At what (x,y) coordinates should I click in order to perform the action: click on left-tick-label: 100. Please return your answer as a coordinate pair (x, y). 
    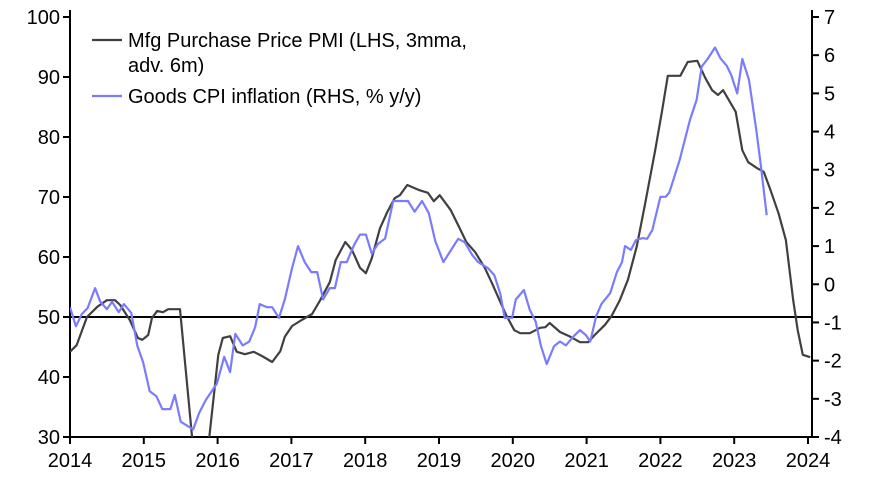
    Looking at the image, I should click on (43, 18).